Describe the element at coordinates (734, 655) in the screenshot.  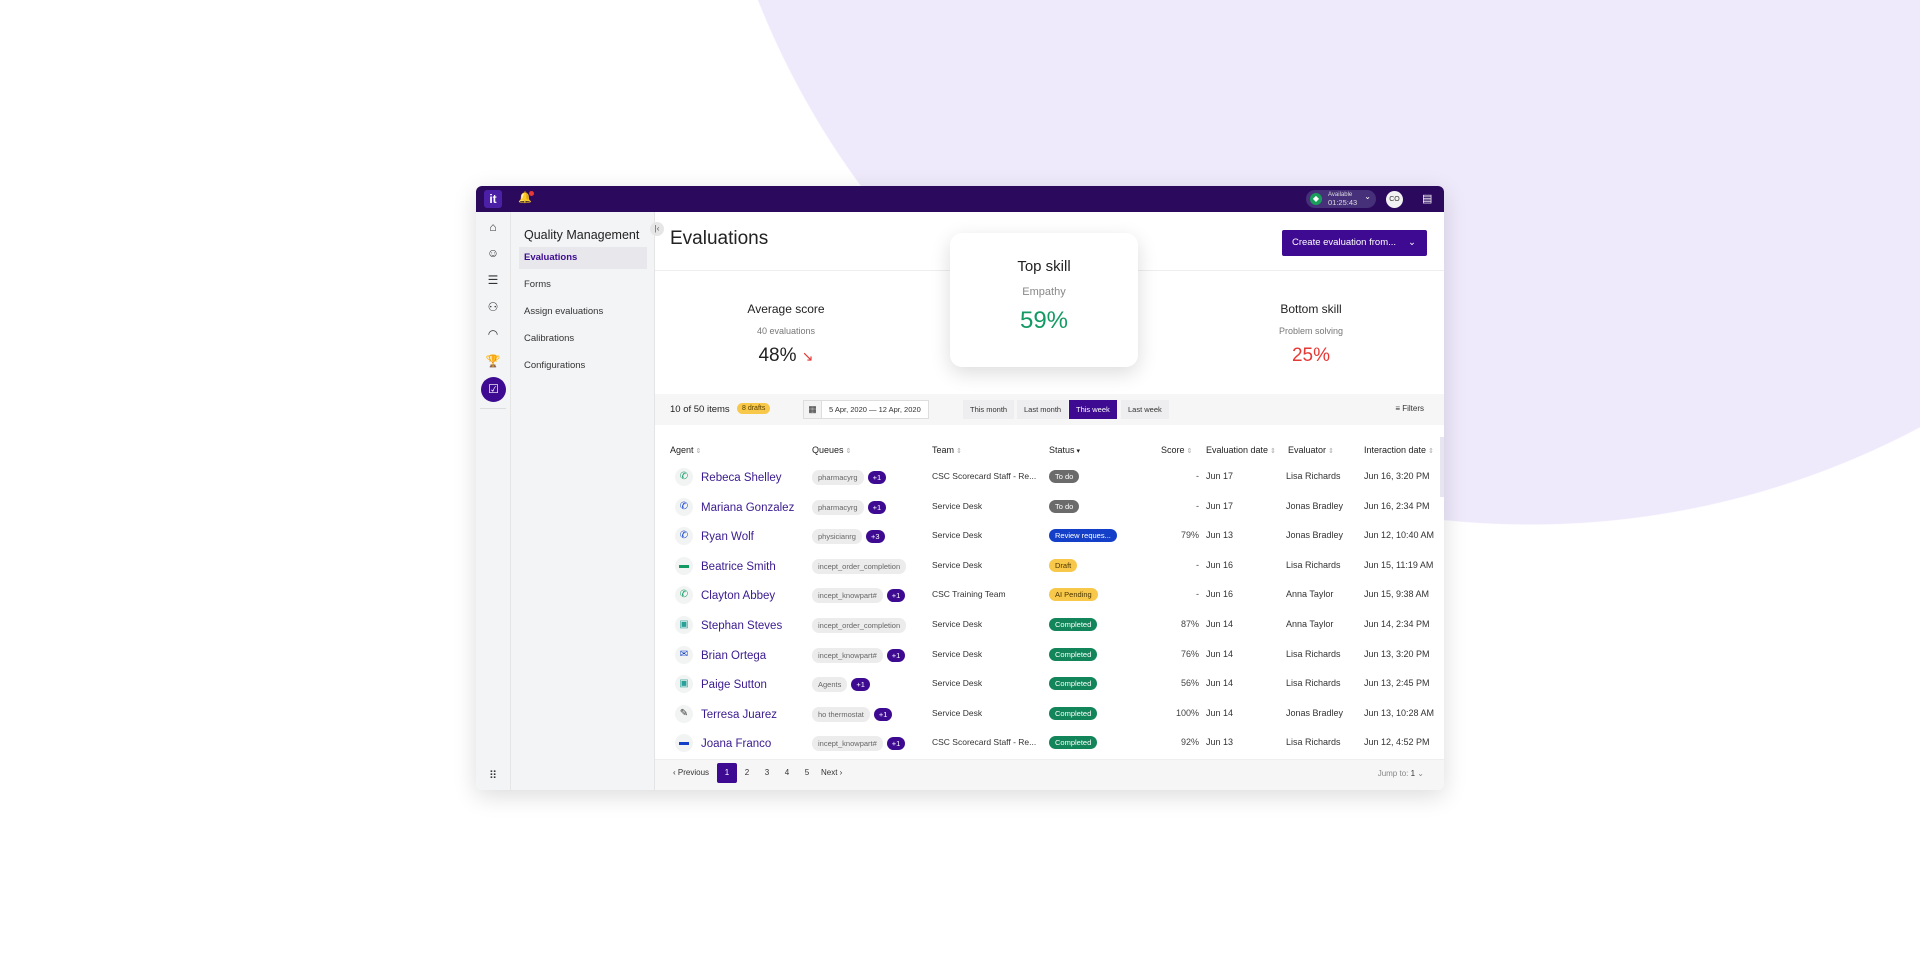
I see `agent-name-link: Brian Ortega` at that location.